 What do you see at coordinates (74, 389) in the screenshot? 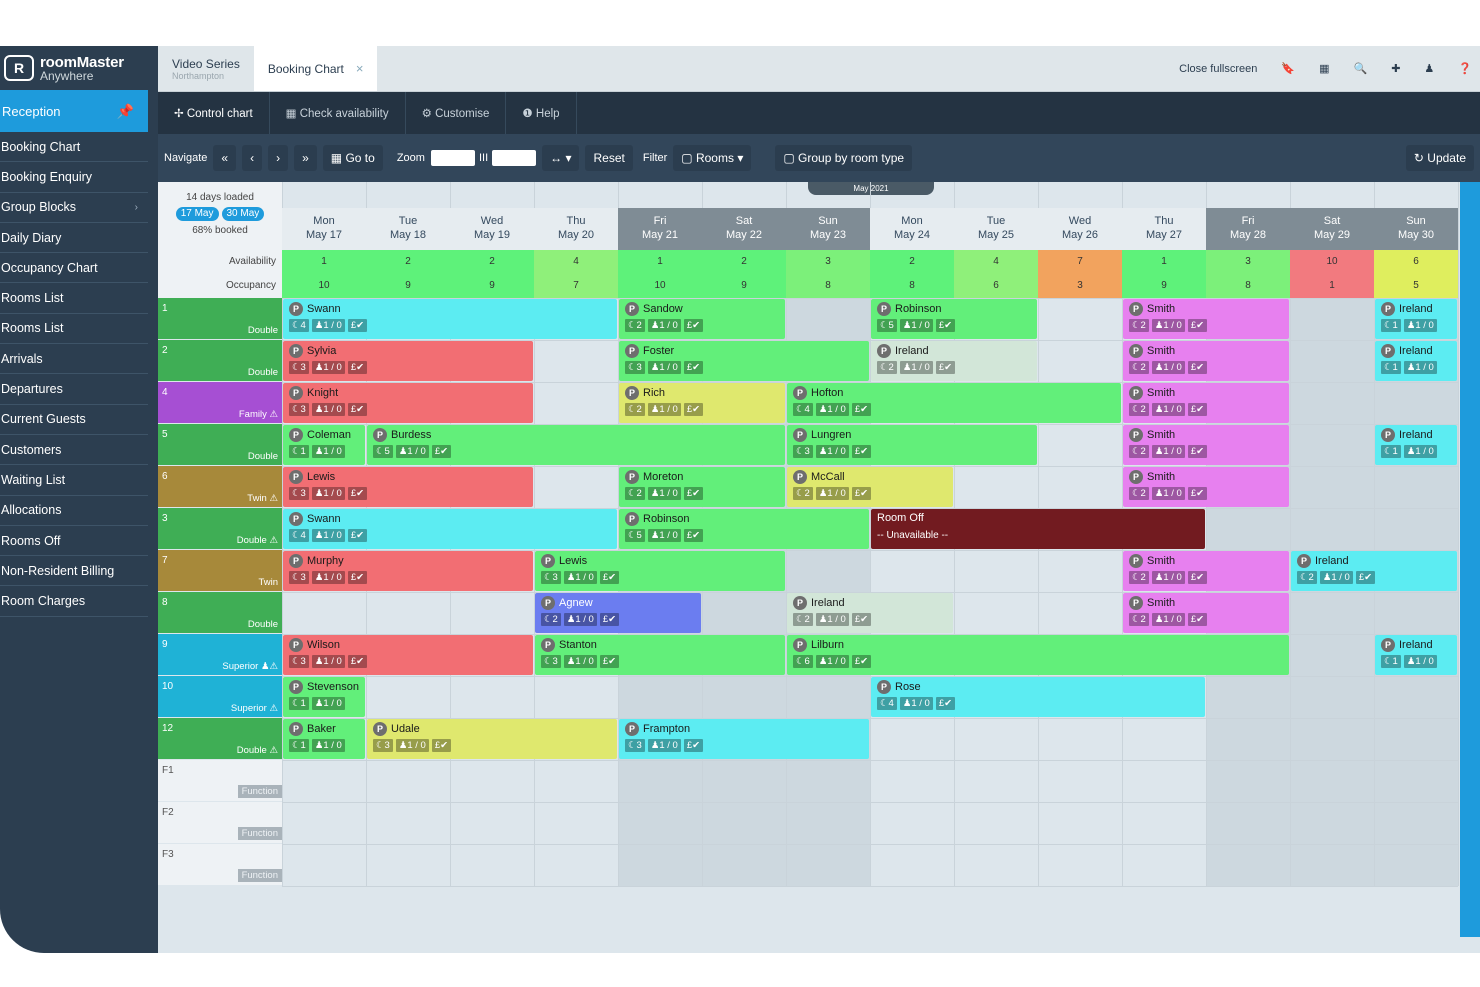
I see `sidebar-item-departures: Departures` at bounding box center [74, 389].